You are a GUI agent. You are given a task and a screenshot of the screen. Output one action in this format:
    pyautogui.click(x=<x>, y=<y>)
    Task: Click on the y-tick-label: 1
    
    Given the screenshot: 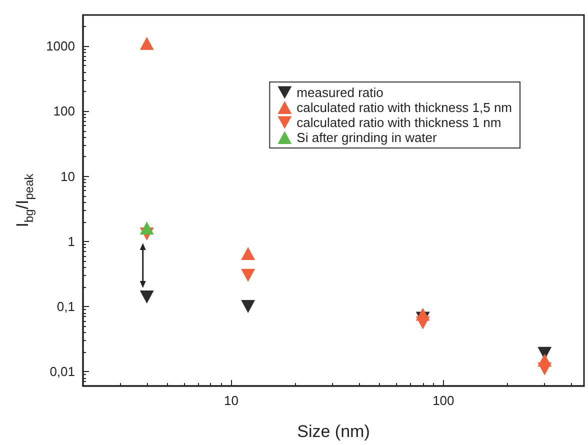 What is the action you would take?
    pyautogui.click(x=71, y=241)
    